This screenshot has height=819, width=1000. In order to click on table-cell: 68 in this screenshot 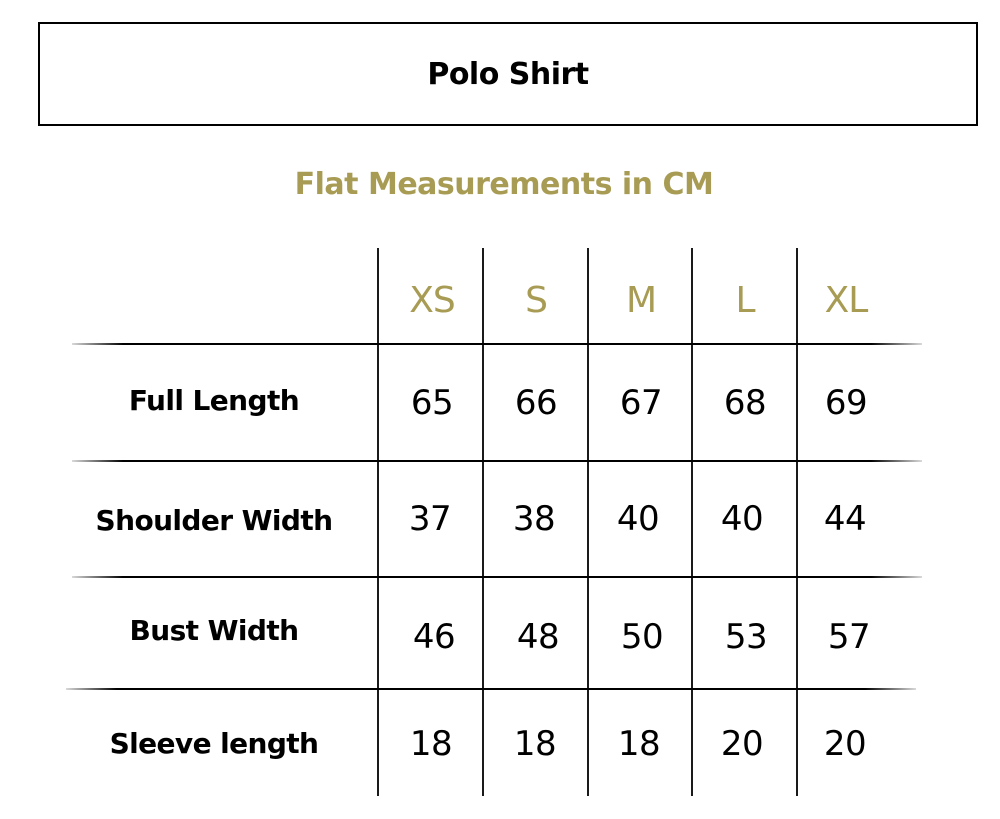, I will do `click(745, 403)`.